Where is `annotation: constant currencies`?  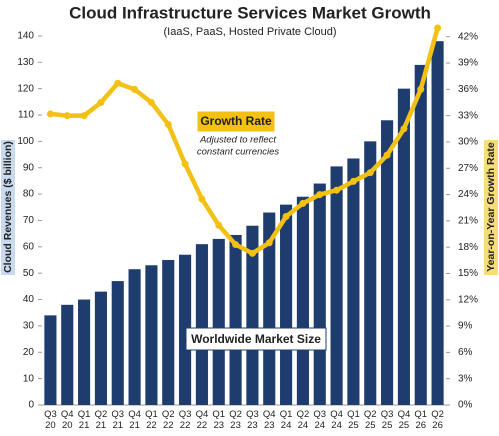
annotation: constant currencies is located at coordinates (238, 152).